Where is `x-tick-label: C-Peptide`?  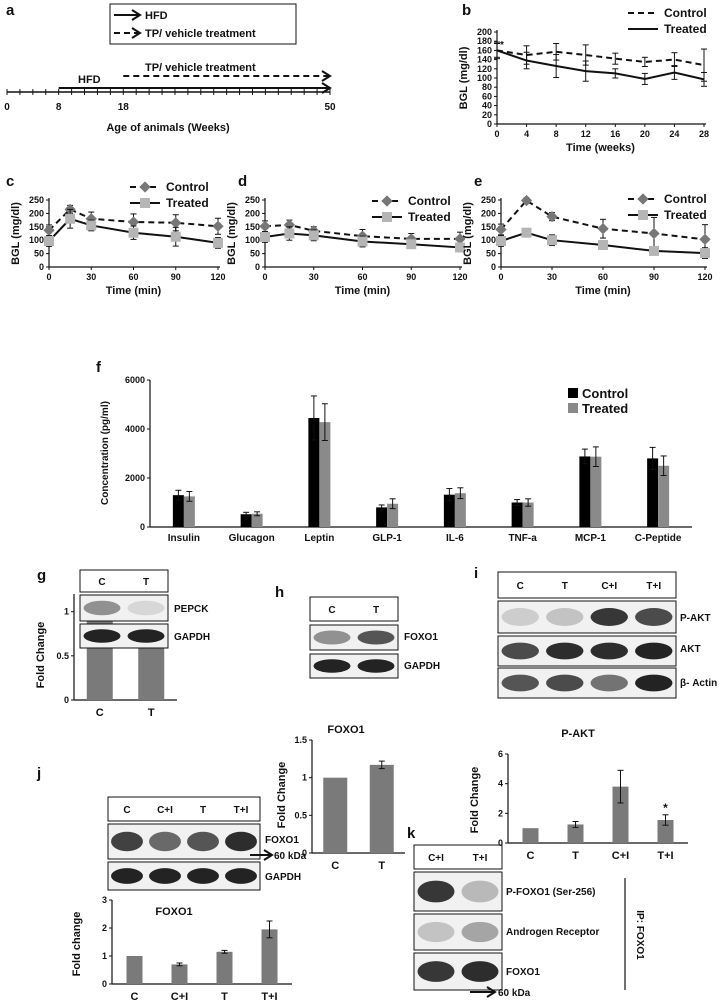 x-tick-label: C-Peptide is located at coordinates (658, 538).